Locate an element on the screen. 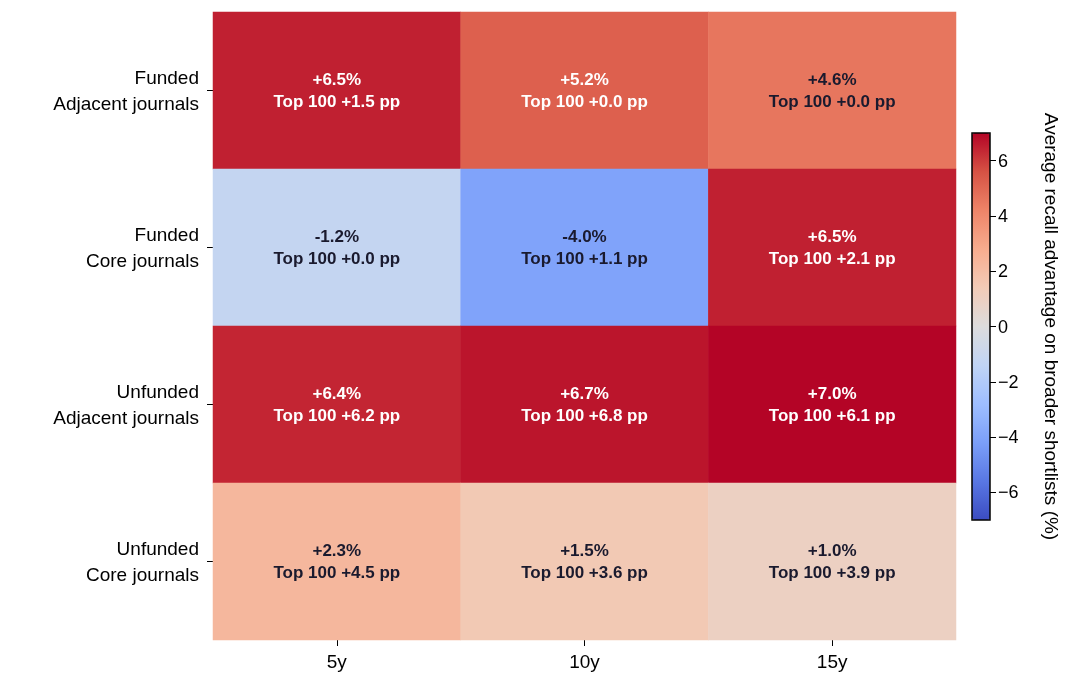  color-bar-label: 4 is located at coordinates (1003, 215).